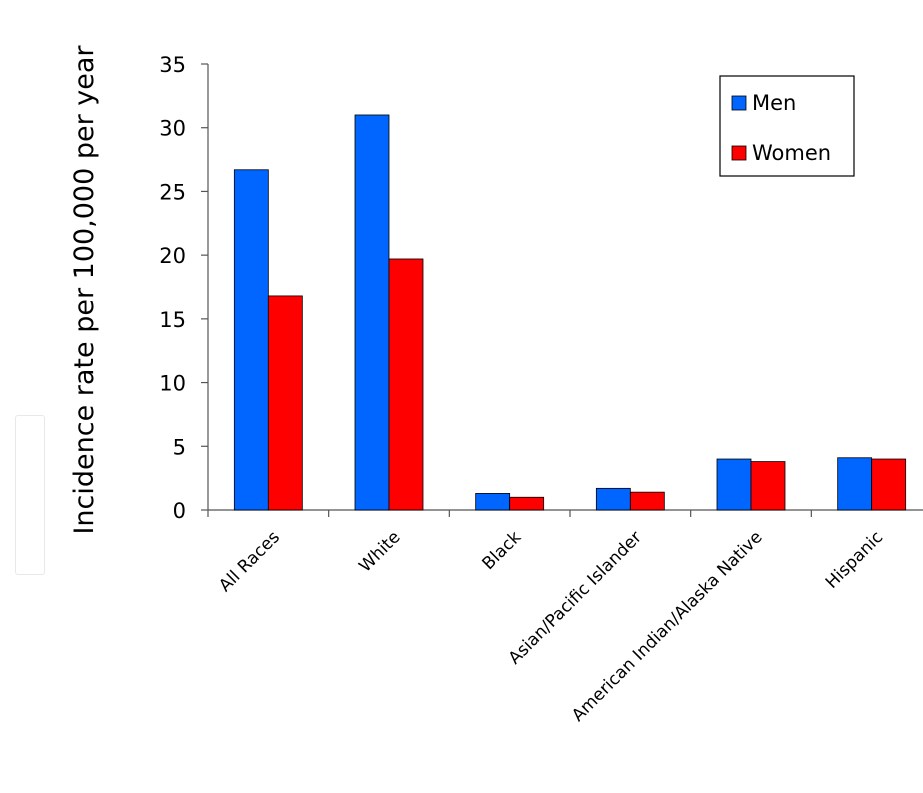 This screenshot has width=923, height=793. What do you see at coordinates (172, 192) in the screenshot?
I see `y-tick-label: 25` at bounding box center [172, 192].